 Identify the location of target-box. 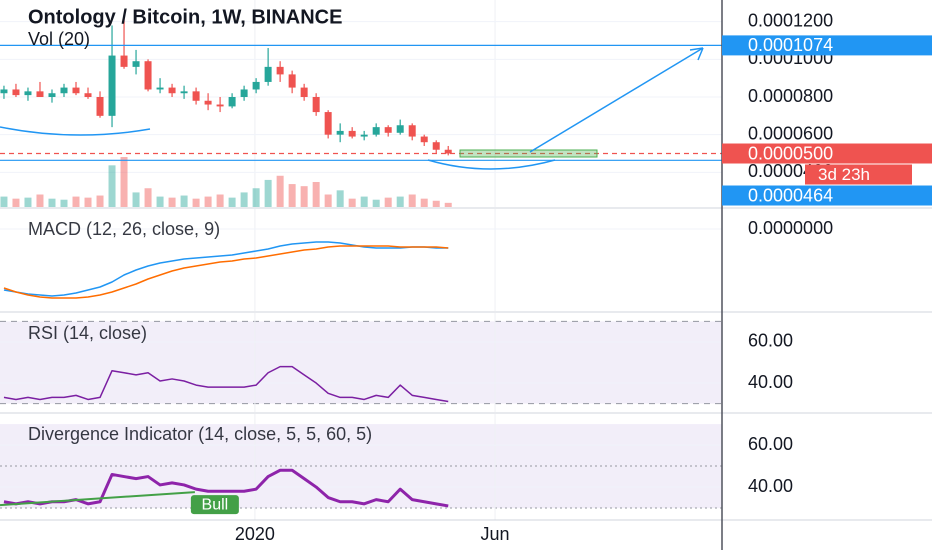
(528, 153).